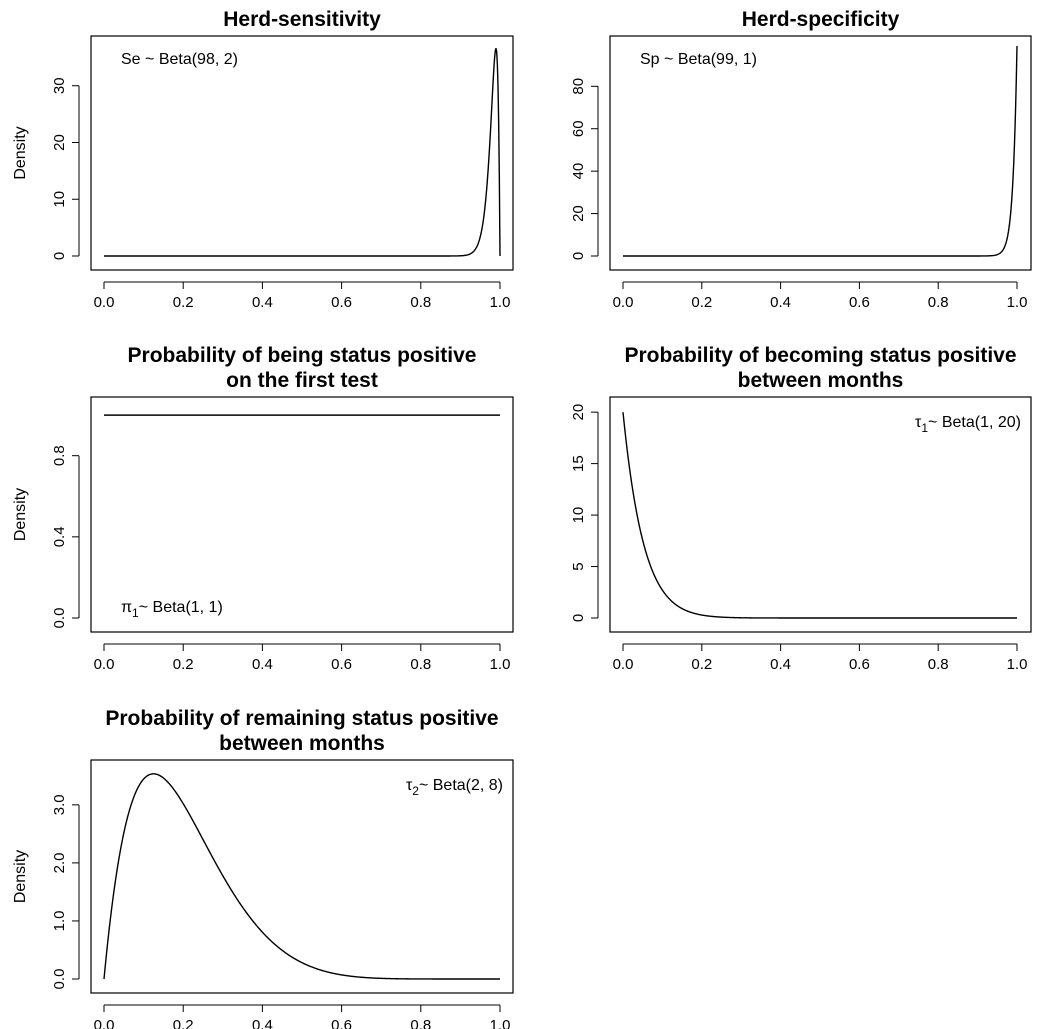 Image resolution: width=1037 pixels, height=1029 pixels. I want to click on distribution-annotation: π1~ Beta(1, 1), so click(172, 609).